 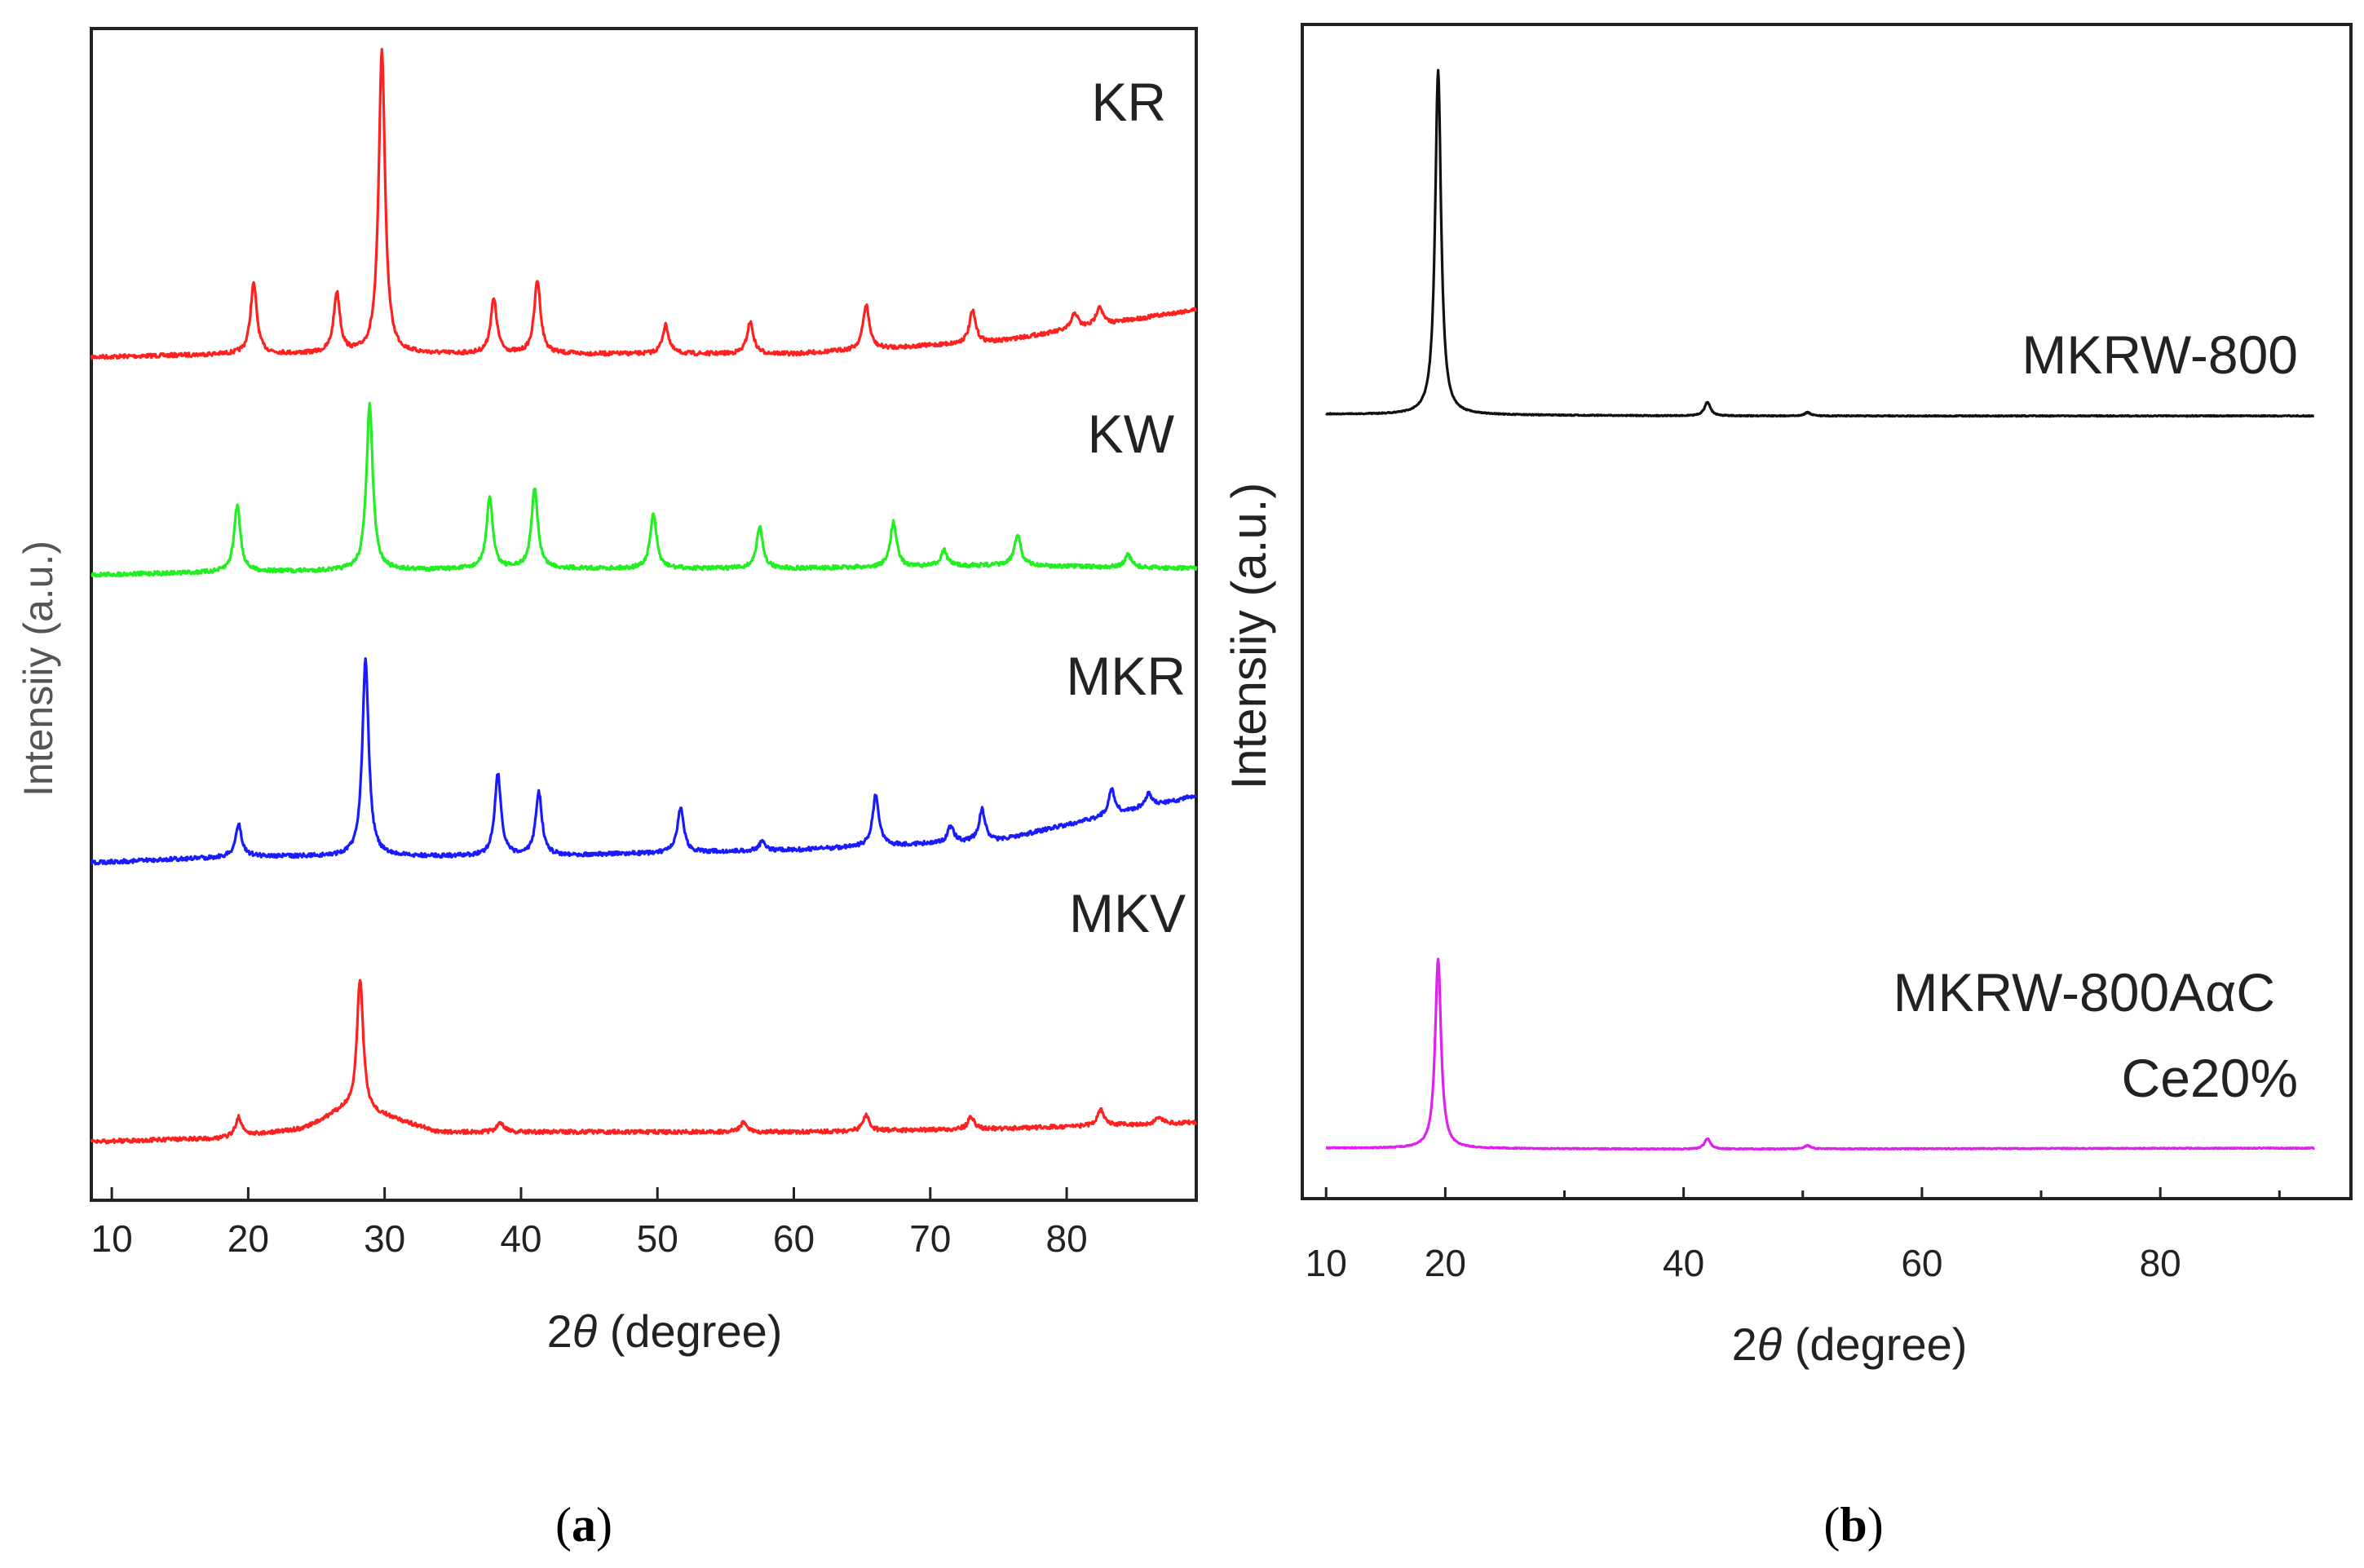 I want to click on panel-b-x-label-theta: θ, so click(x=1769, y=1344).